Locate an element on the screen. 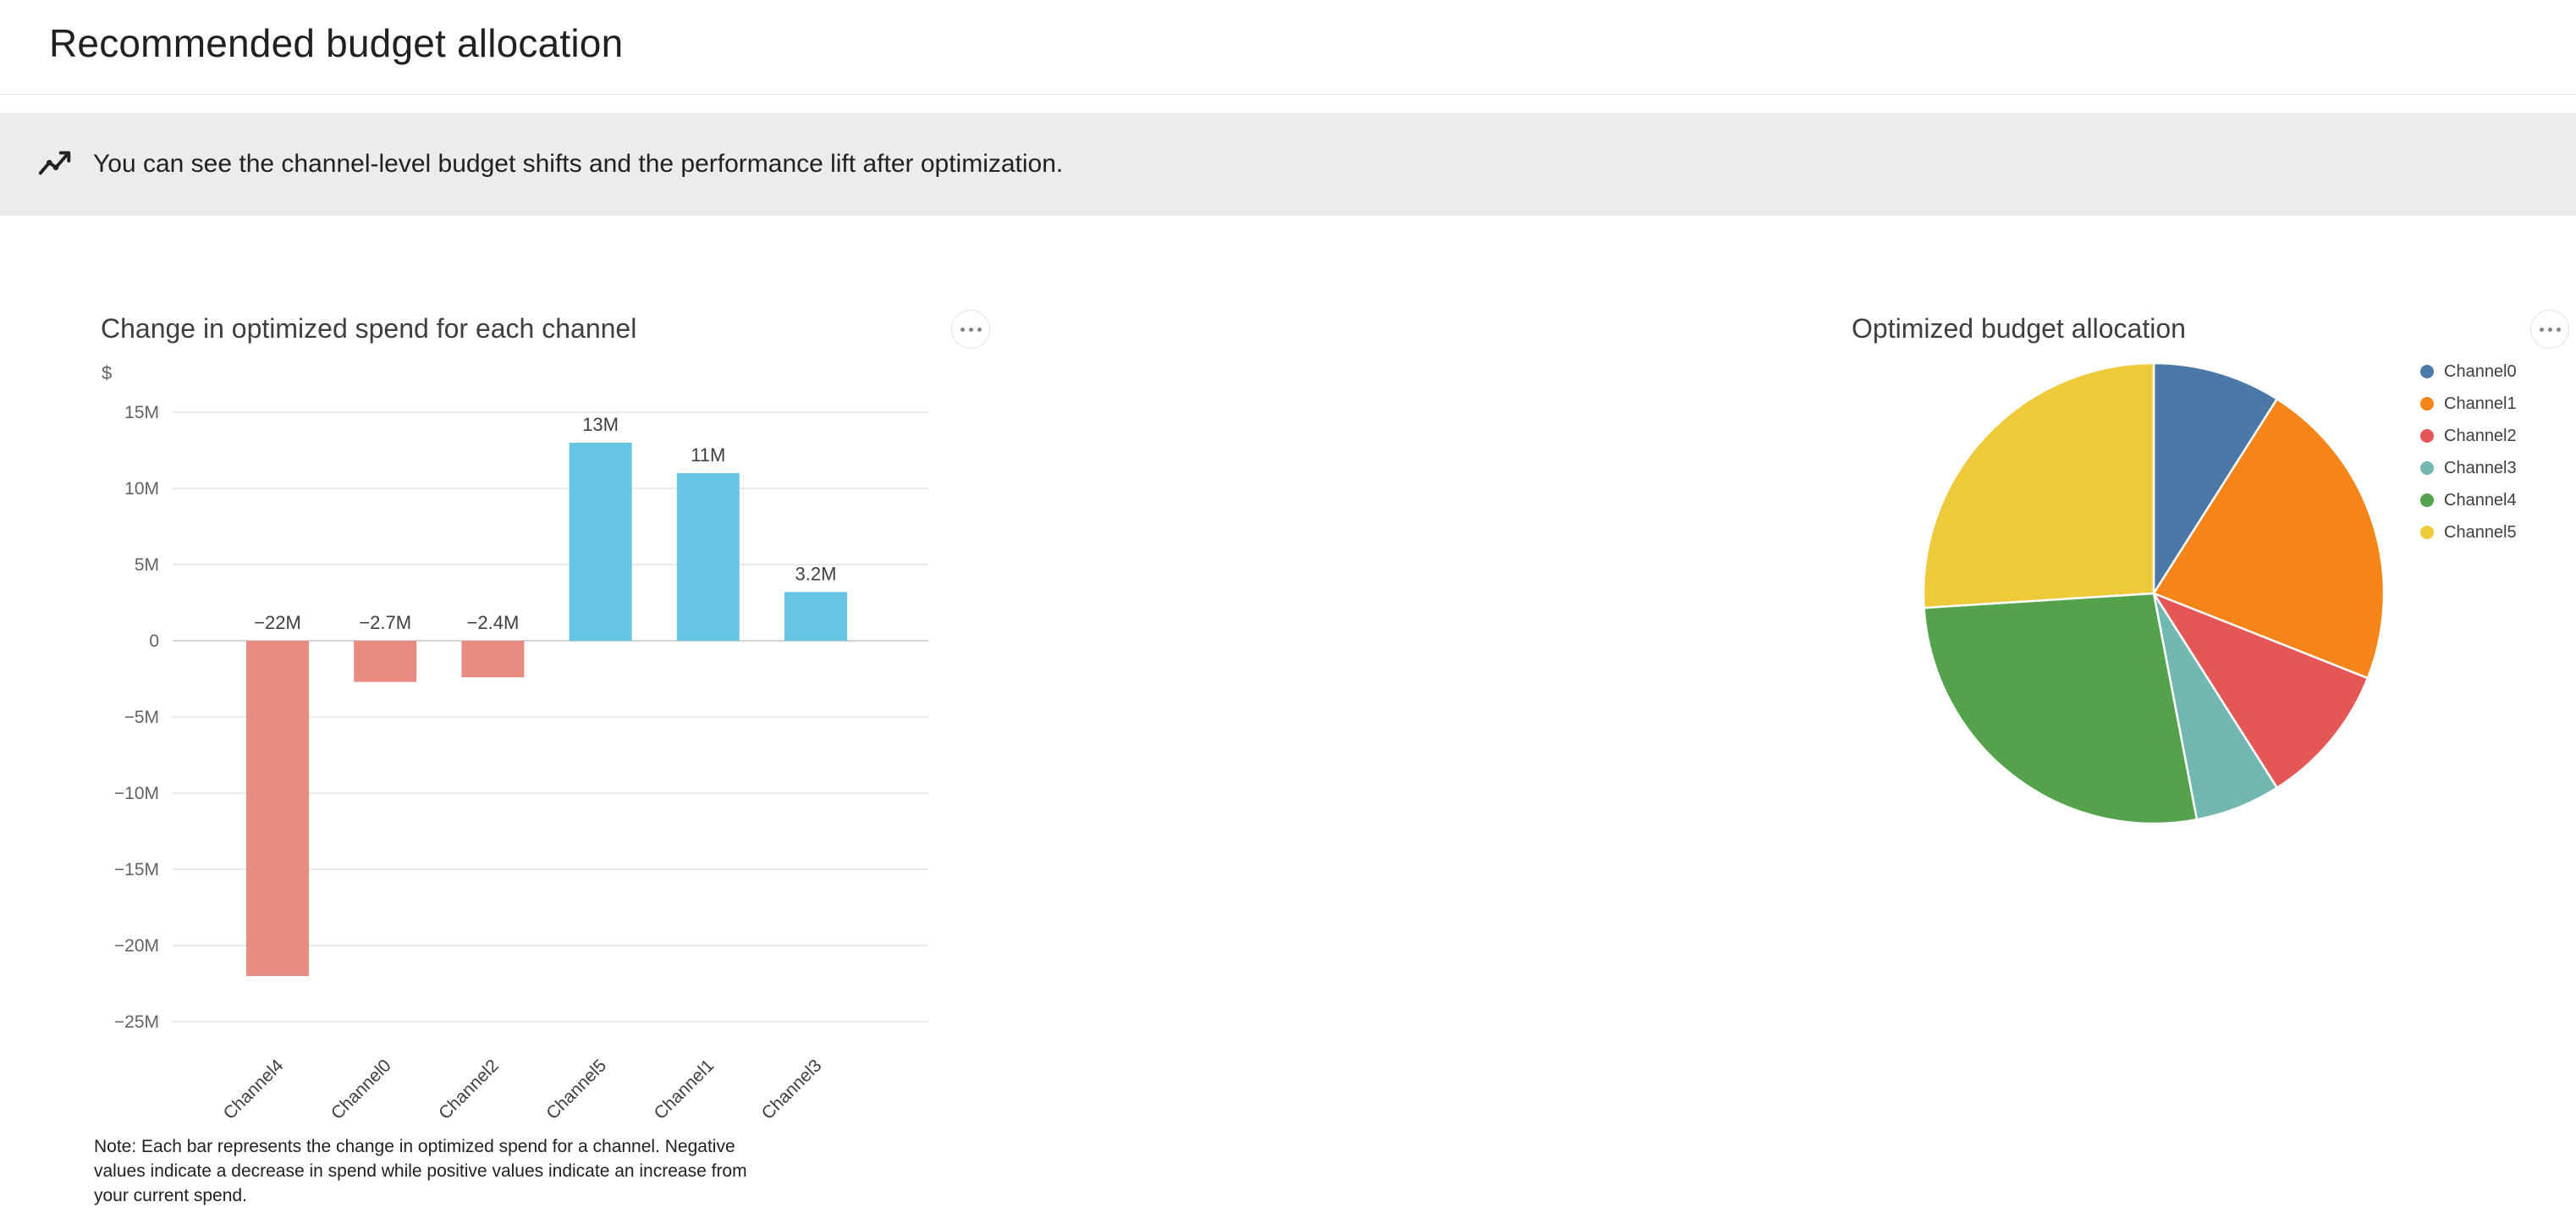 The width and height of the screenshot is (2576, 1224). legend-item-Channel1: Channel1 is located at coordinates (2468, 404).